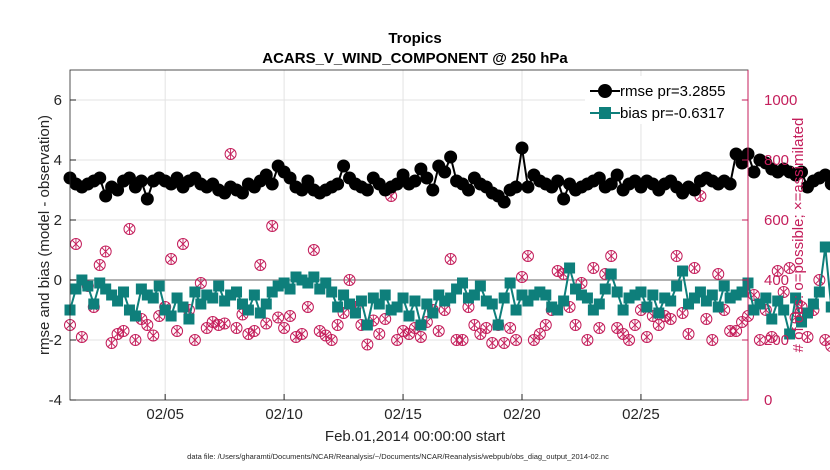 This screenshot has width=830, height=470. What do you see at coordinates (776, 280) in the screenshot?
I see `y-right-tick-label: 400` at bounding box center [776, 280].